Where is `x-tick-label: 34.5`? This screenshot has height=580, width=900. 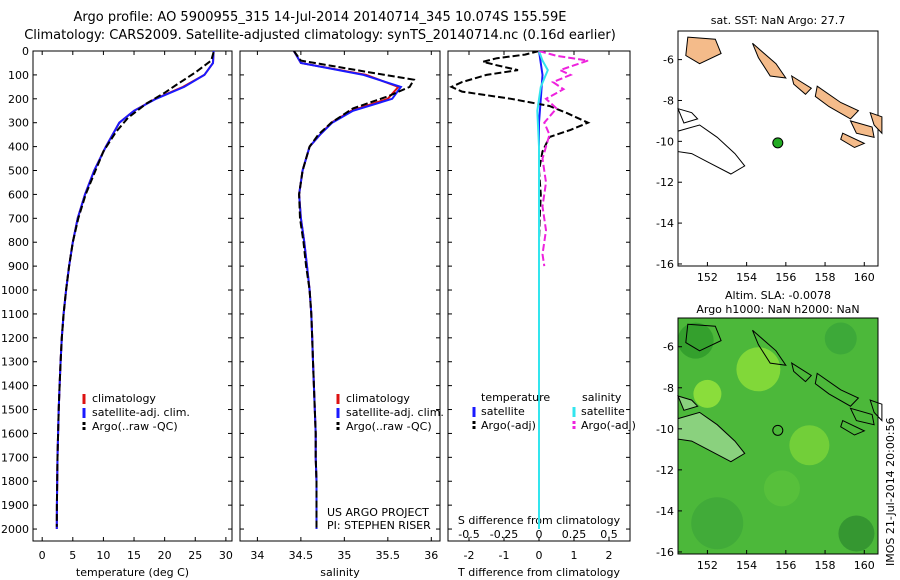
x-tick-label: 34.5 is located at coordinates (301, 555).